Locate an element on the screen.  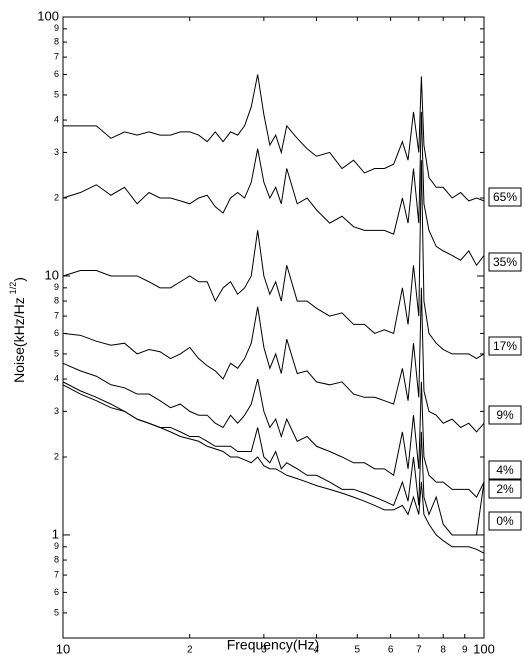
x-tick-label: 100 is located at coordinates (484, 648).